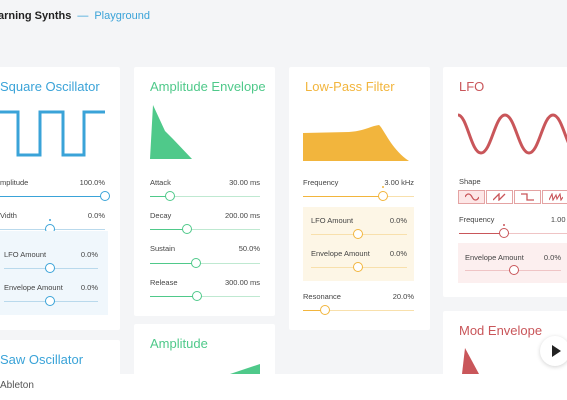 The width and height of the screenshot is (567, 400). I want to click on play-button, so click(553, 351).